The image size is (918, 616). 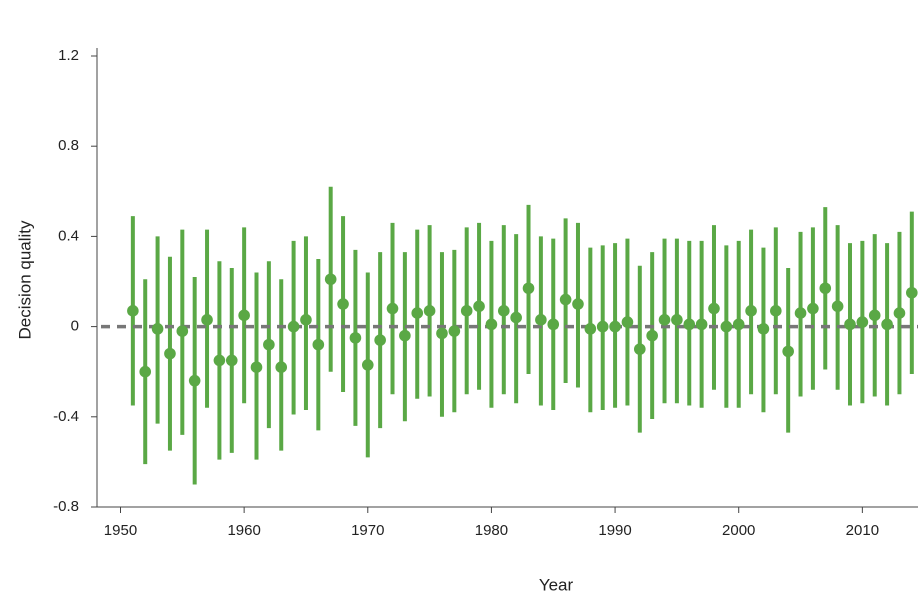 I want to click on x-tick-label: 2000, so click(x=738, y=530).